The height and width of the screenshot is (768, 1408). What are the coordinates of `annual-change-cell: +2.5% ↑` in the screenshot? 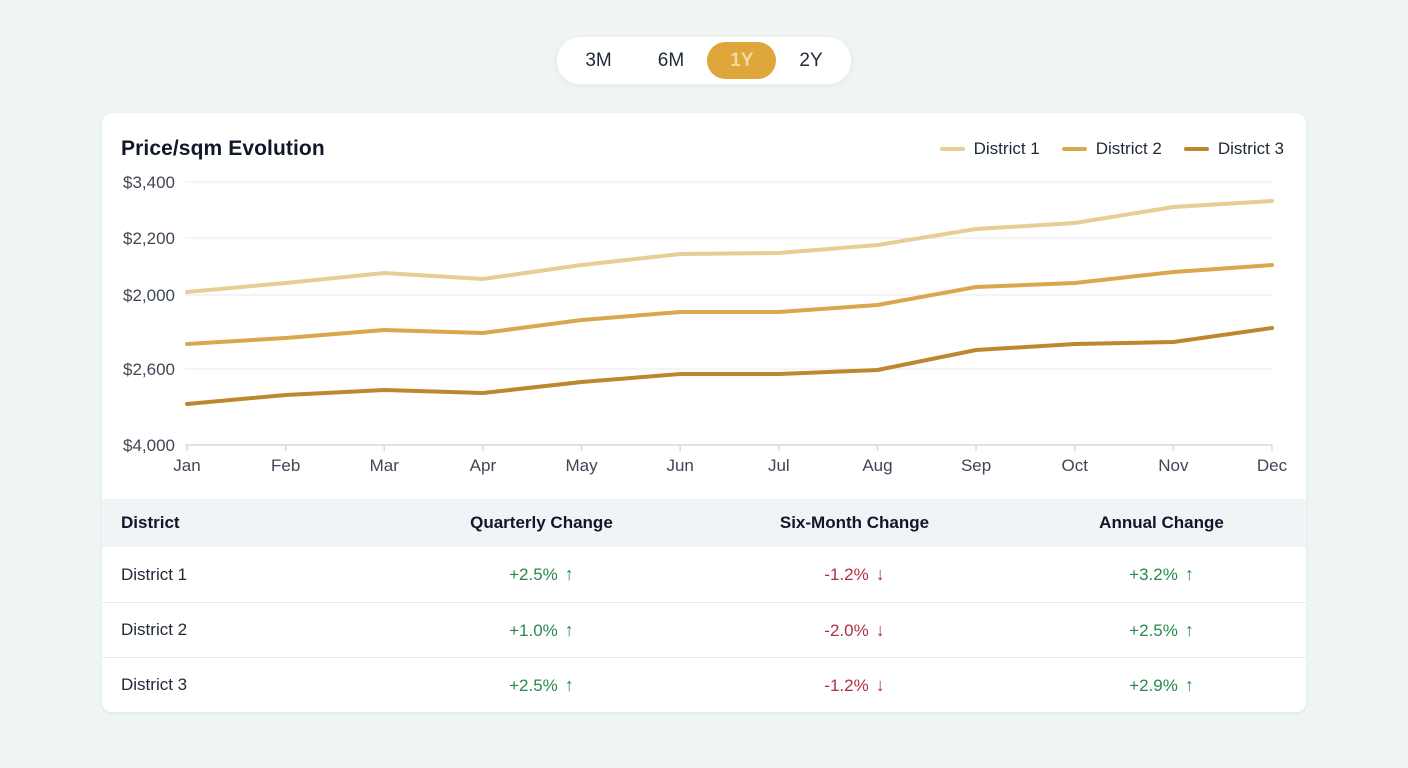 It's located at (1161, 630).